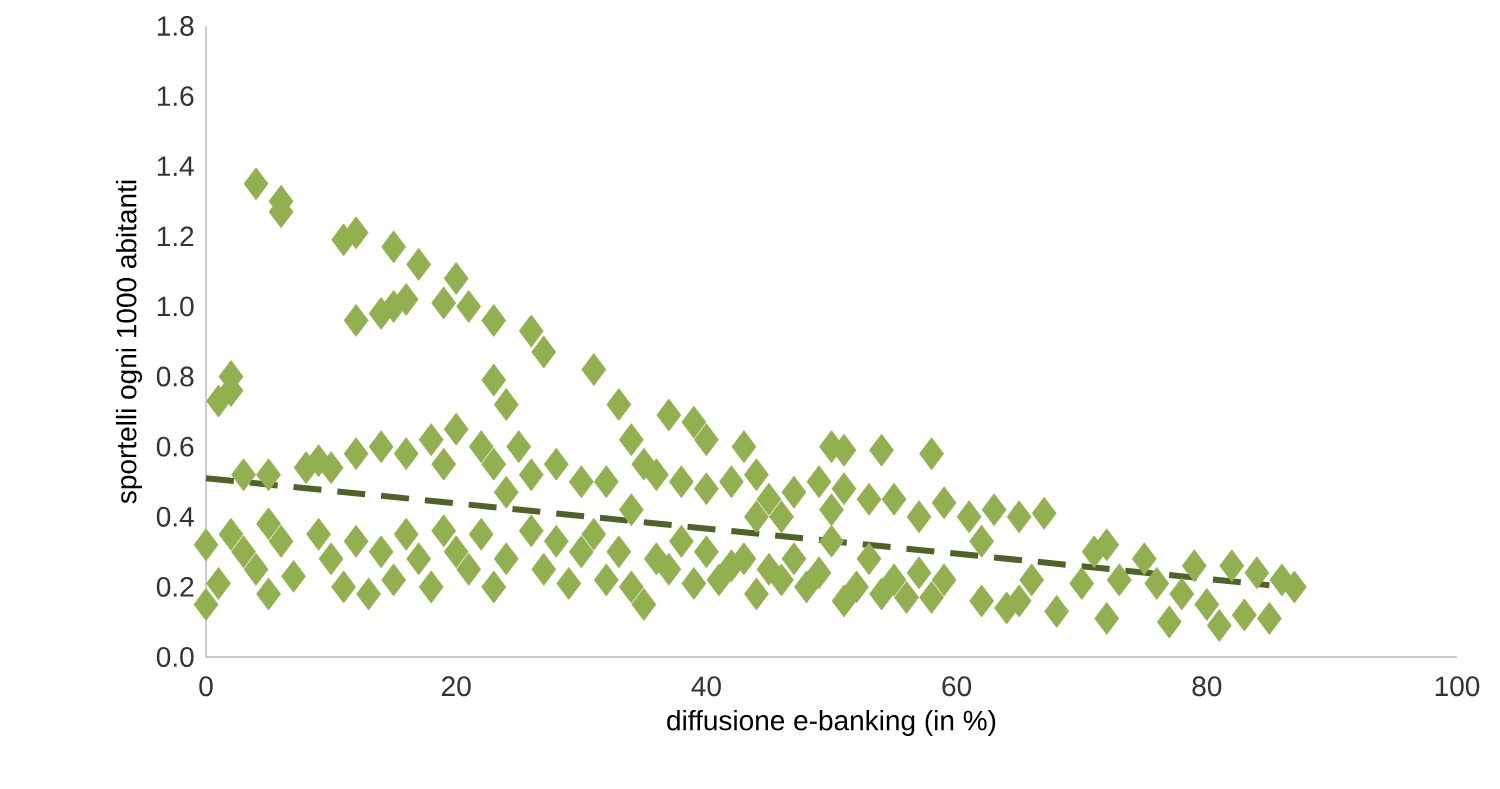 The width and height of the screenshot is (1500, 789). Describe the element at coordinates (706, 686) in the screenshot. I see `x-tick-label: 40` at that location.